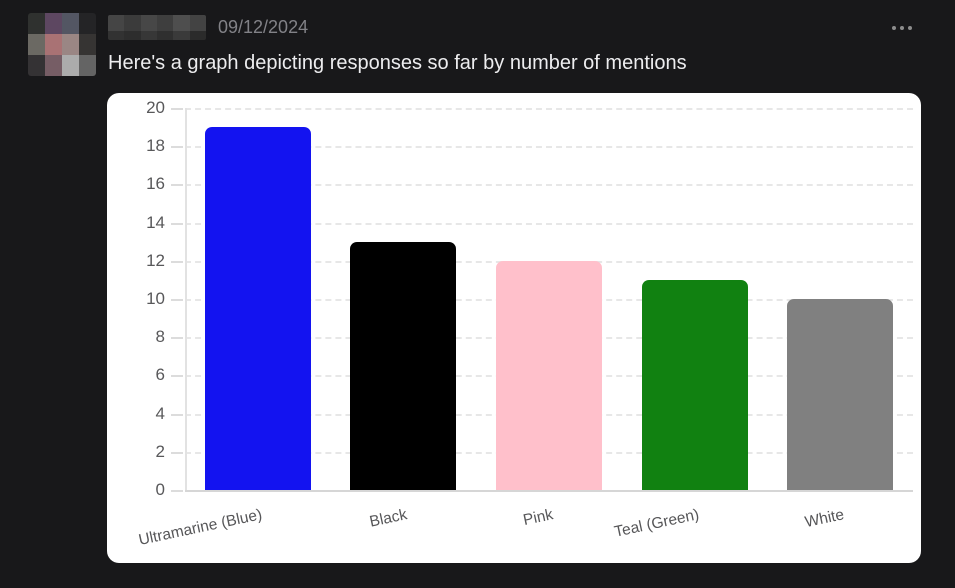  Describe the element at coordinates (155, 146) in the screenshot. I see `y-tick-label: 18` at that location.